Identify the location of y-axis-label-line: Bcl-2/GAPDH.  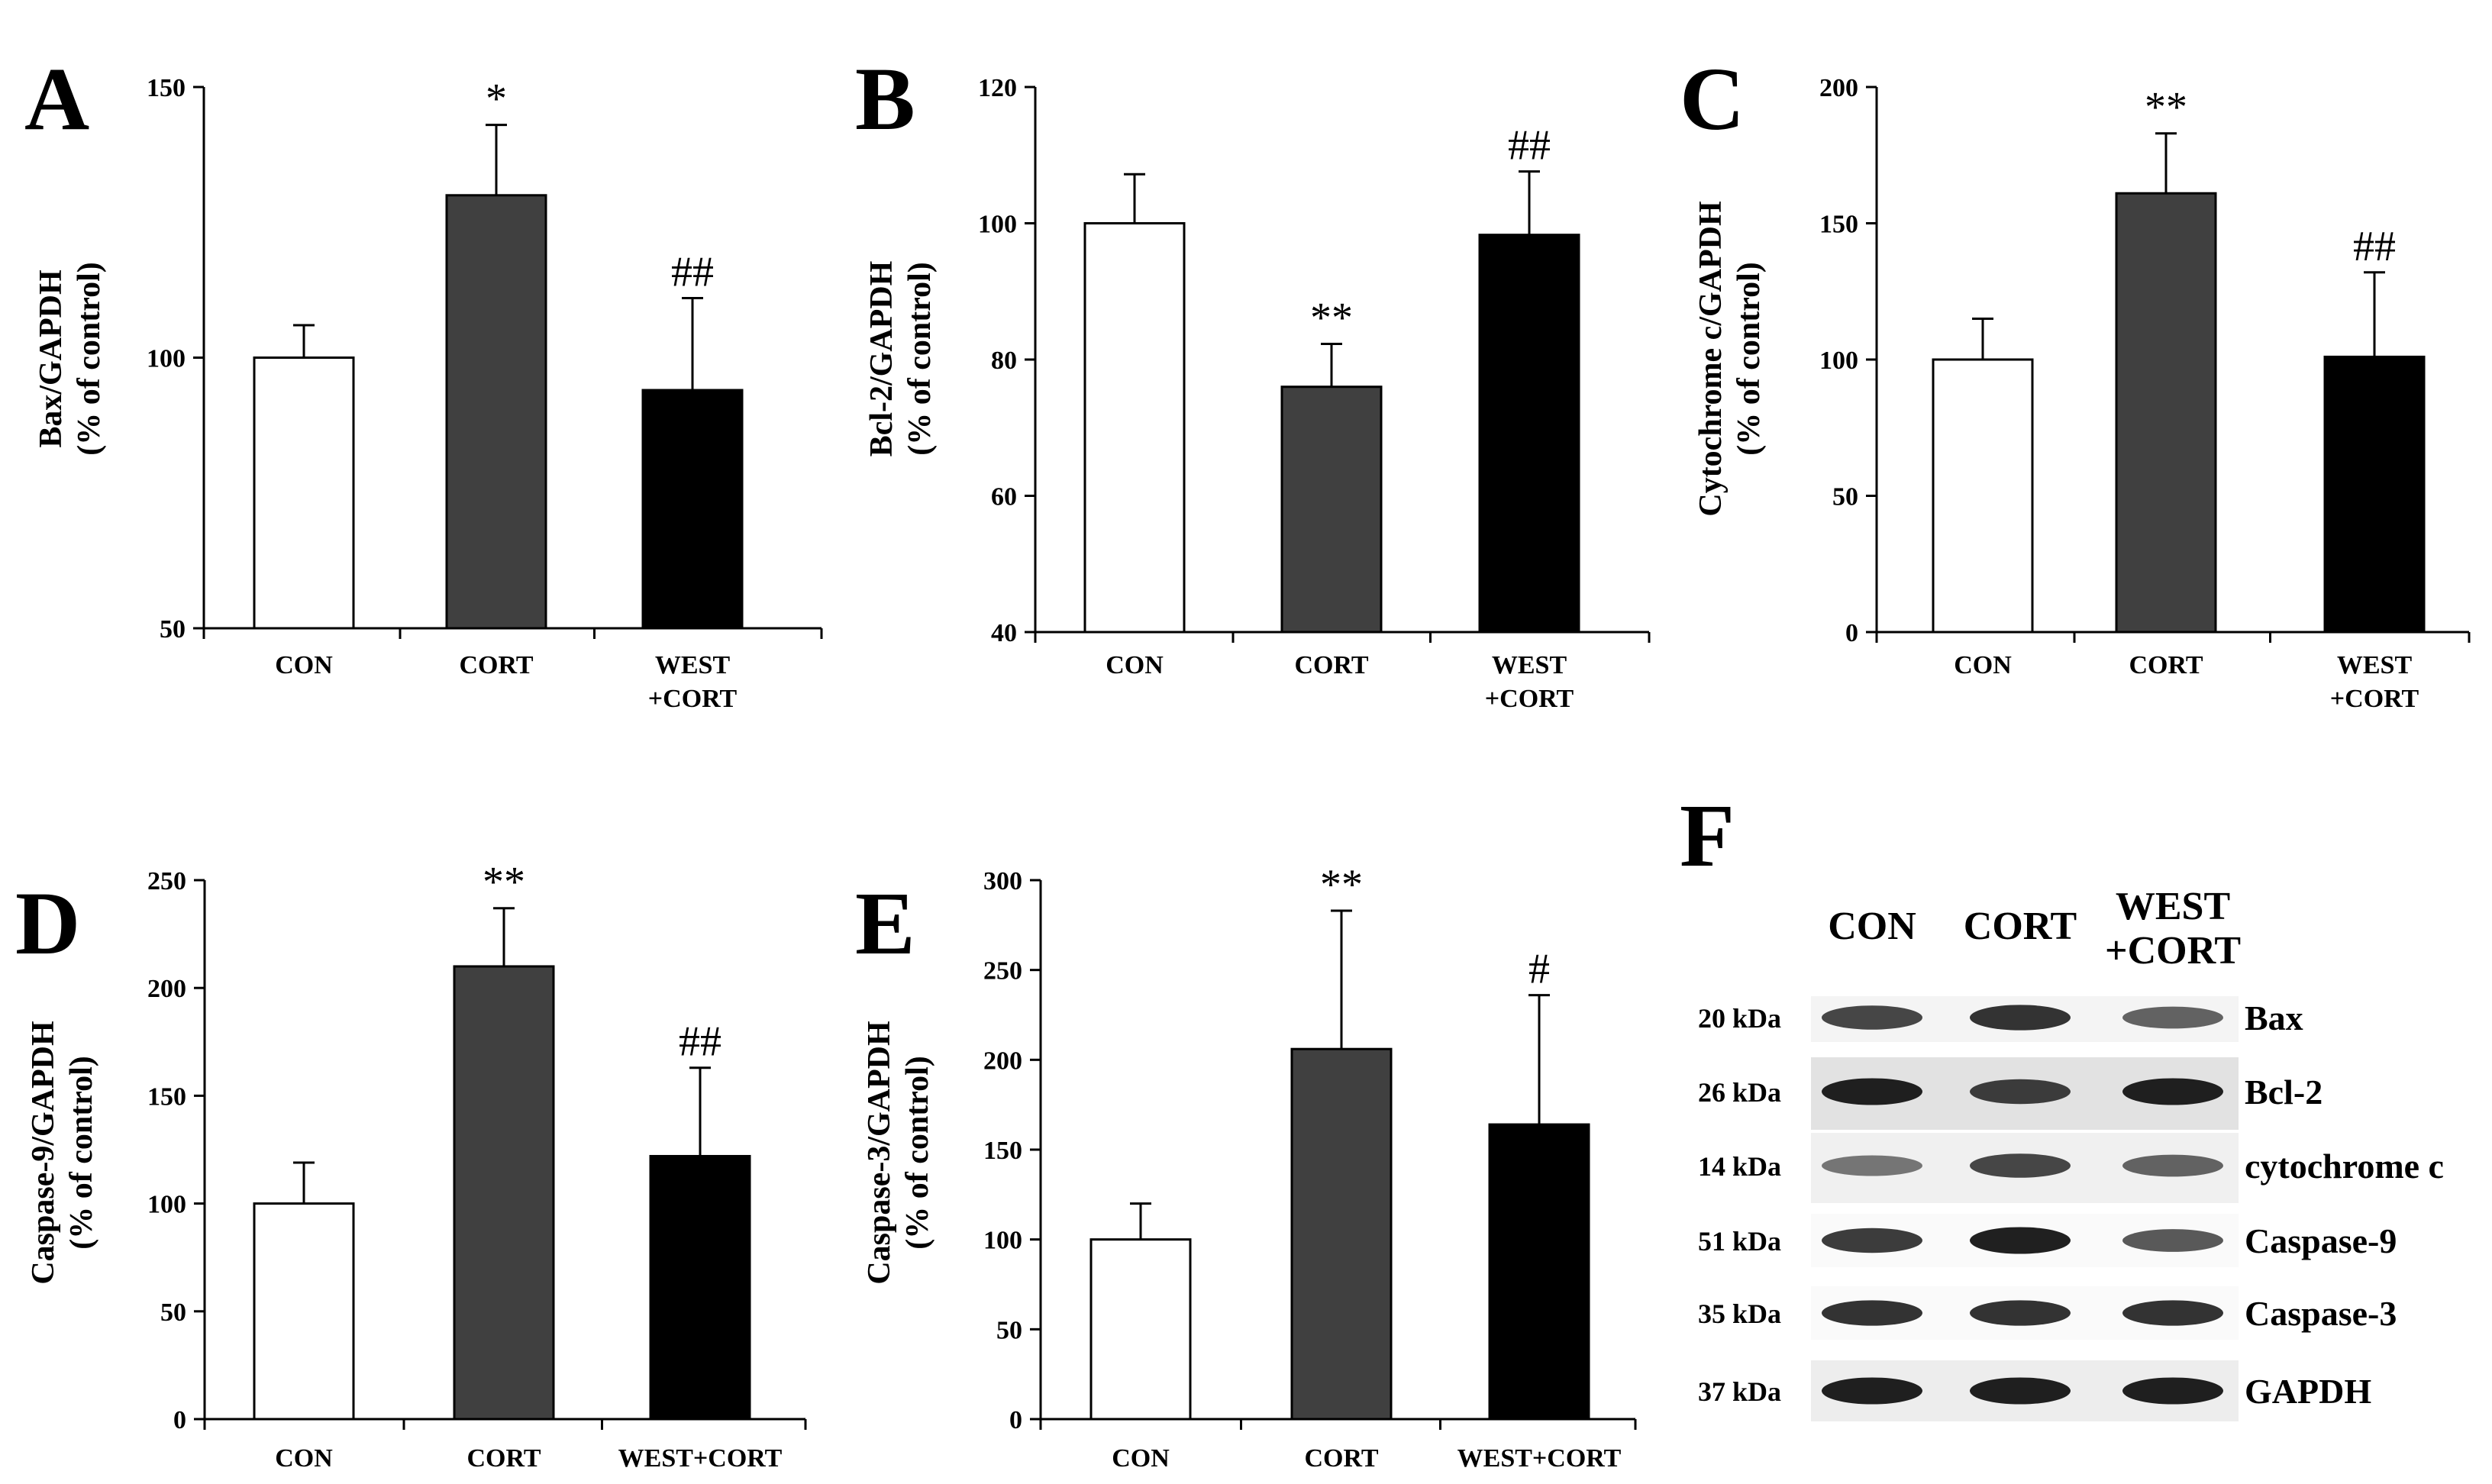
(881, 359).